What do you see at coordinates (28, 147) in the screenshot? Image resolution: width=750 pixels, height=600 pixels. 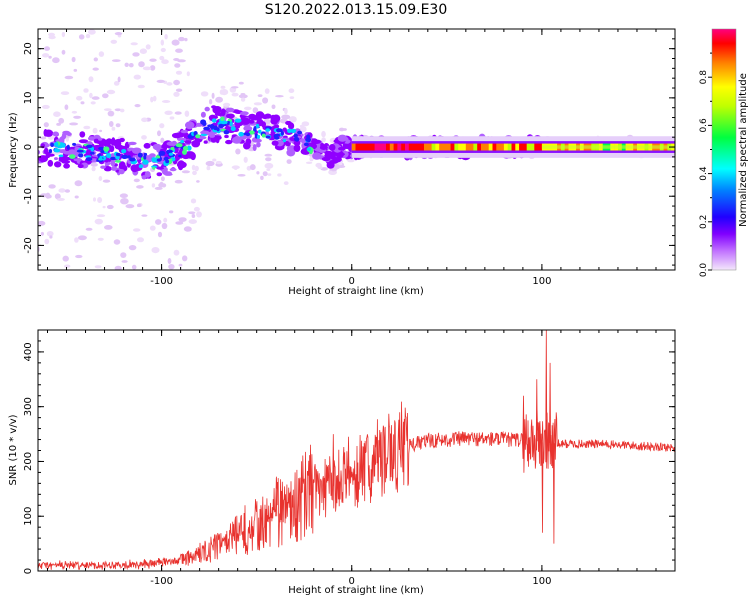 I see `spectrogram-ytick-label: 0` at bounding box center [28, 147].